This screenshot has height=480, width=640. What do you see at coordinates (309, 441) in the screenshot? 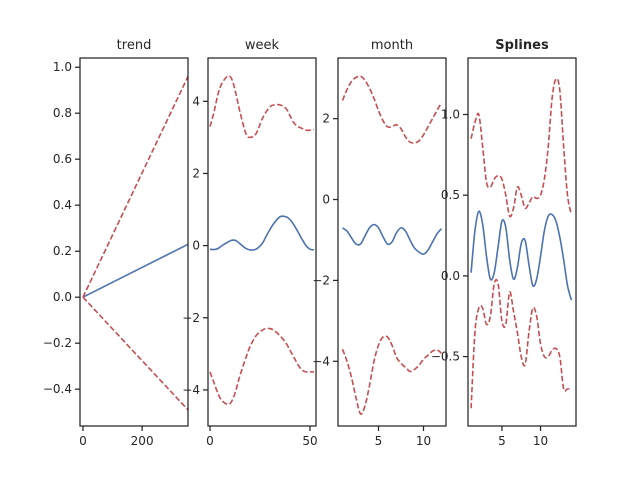
I see `x-tick-label: 50` at bounding box center [309, 441].